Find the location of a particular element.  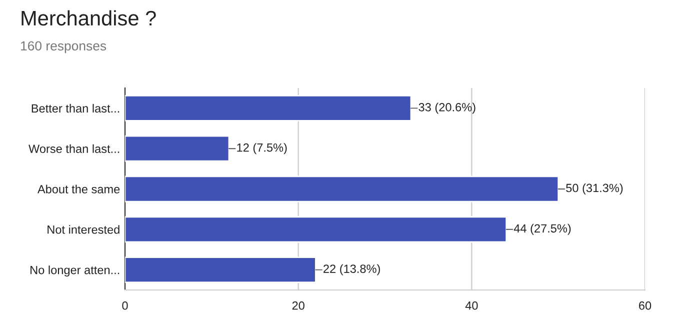

chart-title: Merchandise ? is located at coordinates (89, 18).